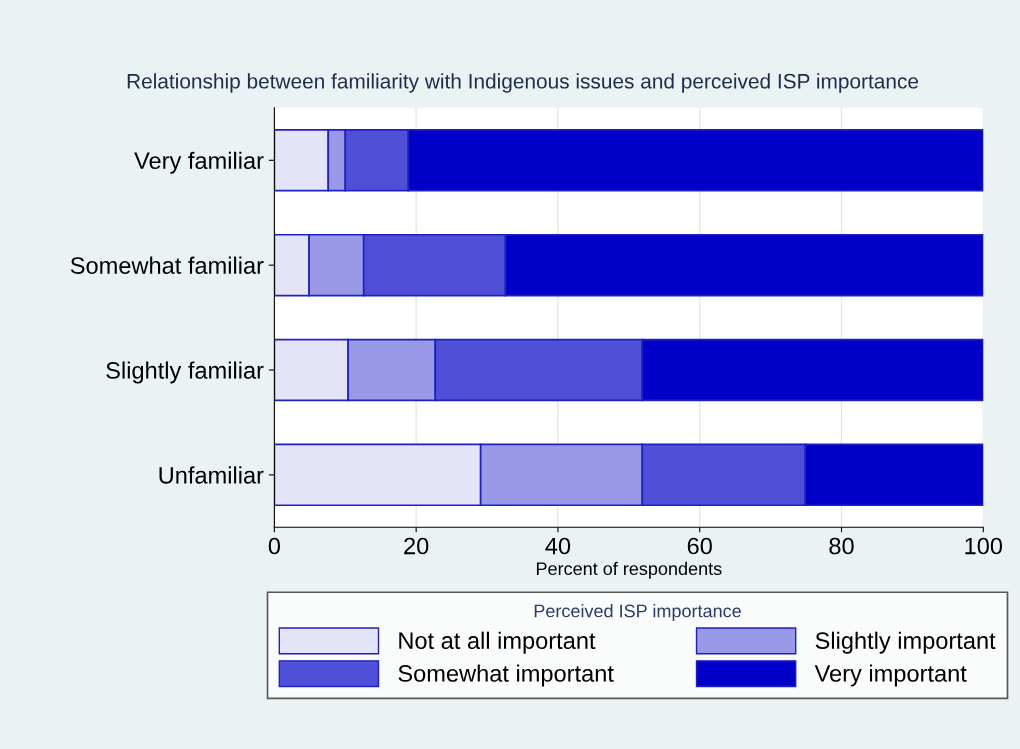 This screenshot has width=1020, height=749. Describe the element at coordinates (506, 675) in the screenshot. I see `legend-label: Somewhat important` at that location.